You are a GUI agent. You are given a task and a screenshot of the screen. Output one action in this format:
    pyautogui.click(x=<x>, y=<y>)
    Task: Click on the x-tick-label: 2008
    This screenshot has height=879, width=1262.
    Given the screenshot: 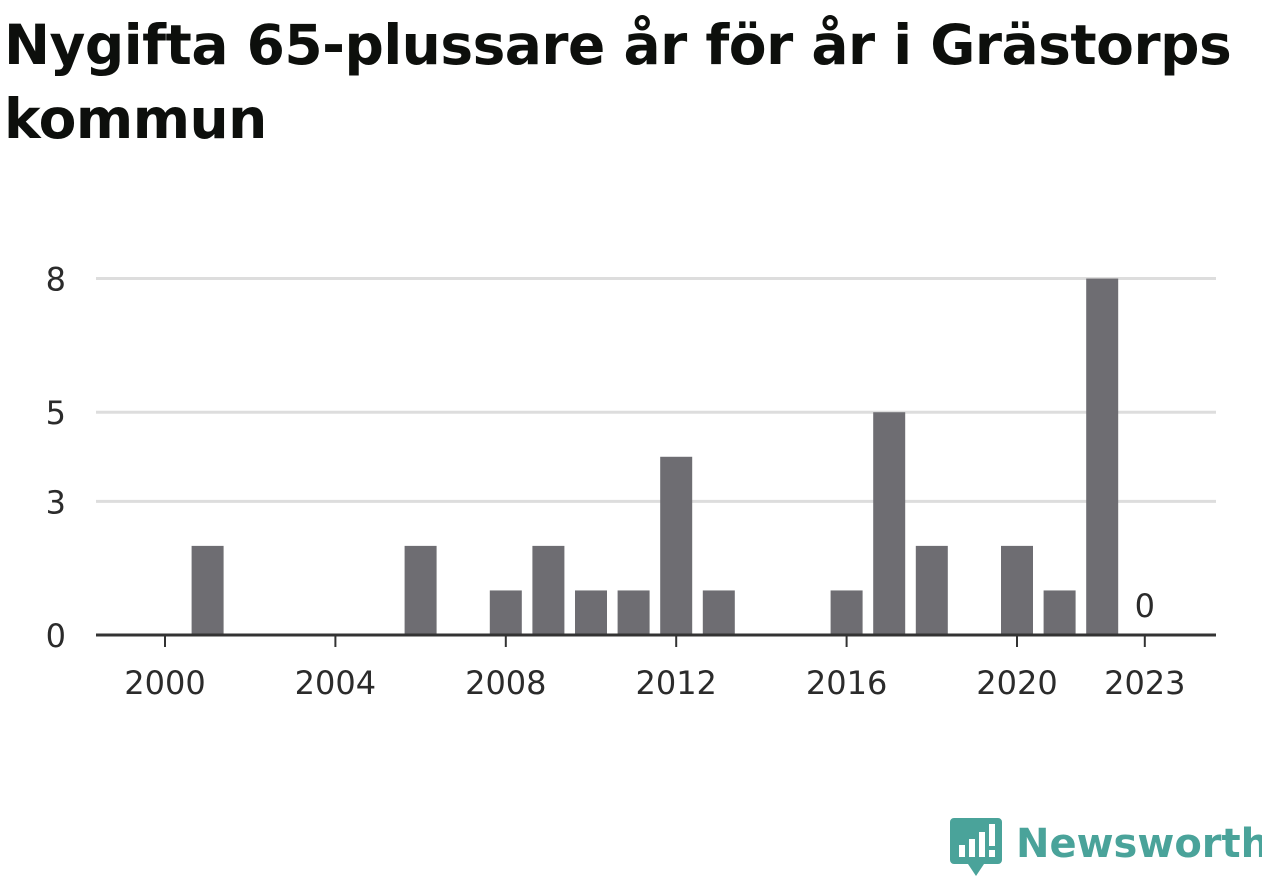 What is the action you would take?
    pyautogui.click(x=505, y=683)
    